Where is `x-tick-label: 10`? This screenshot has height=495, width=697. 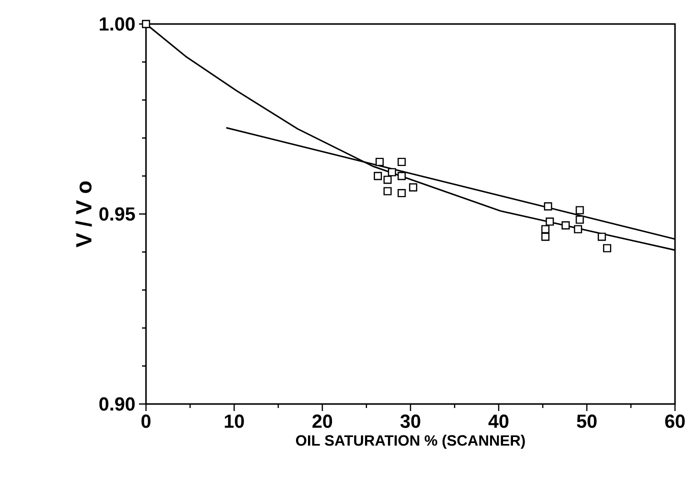
x-tick-label: 10 is located at coordinates (234, 421).